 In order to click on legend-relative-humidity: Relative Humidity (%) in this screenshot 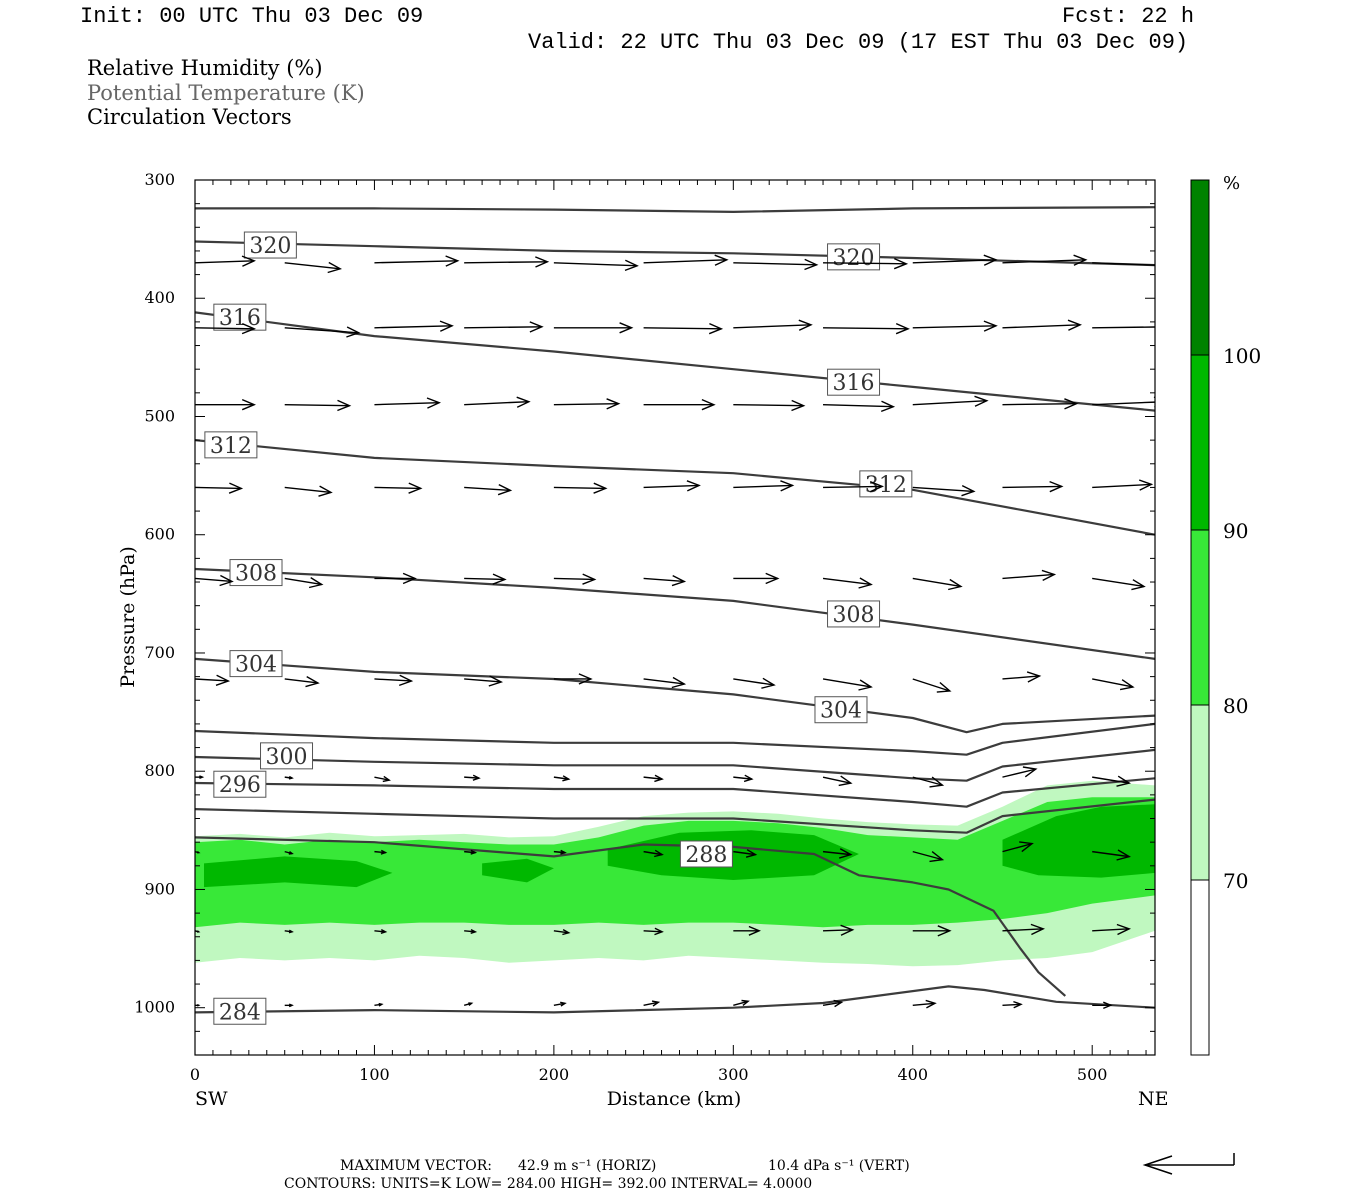, I will do `click(205, 68)`.